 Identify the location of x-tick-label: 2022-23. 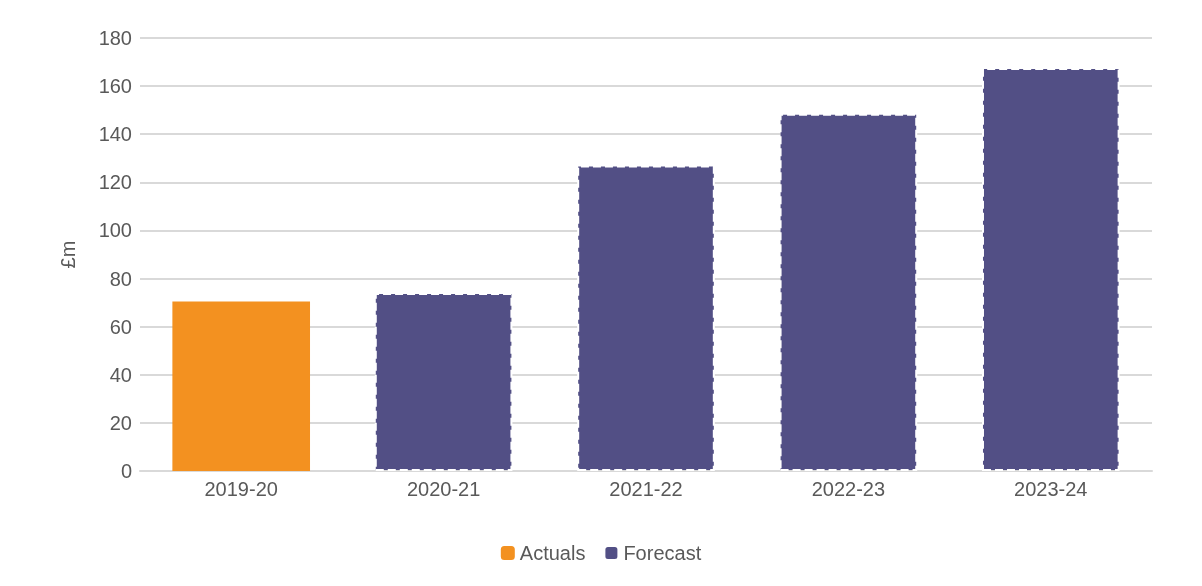
(848, 489).